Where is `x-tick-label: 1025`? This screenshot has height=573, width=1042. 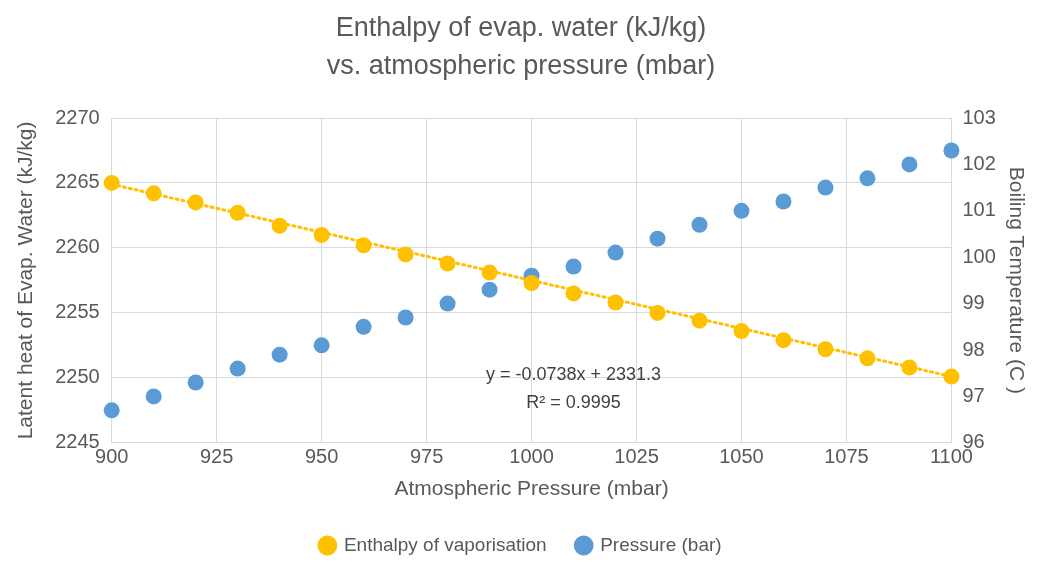 x-tick-label: 1025 is located at coordinates (636, 456).